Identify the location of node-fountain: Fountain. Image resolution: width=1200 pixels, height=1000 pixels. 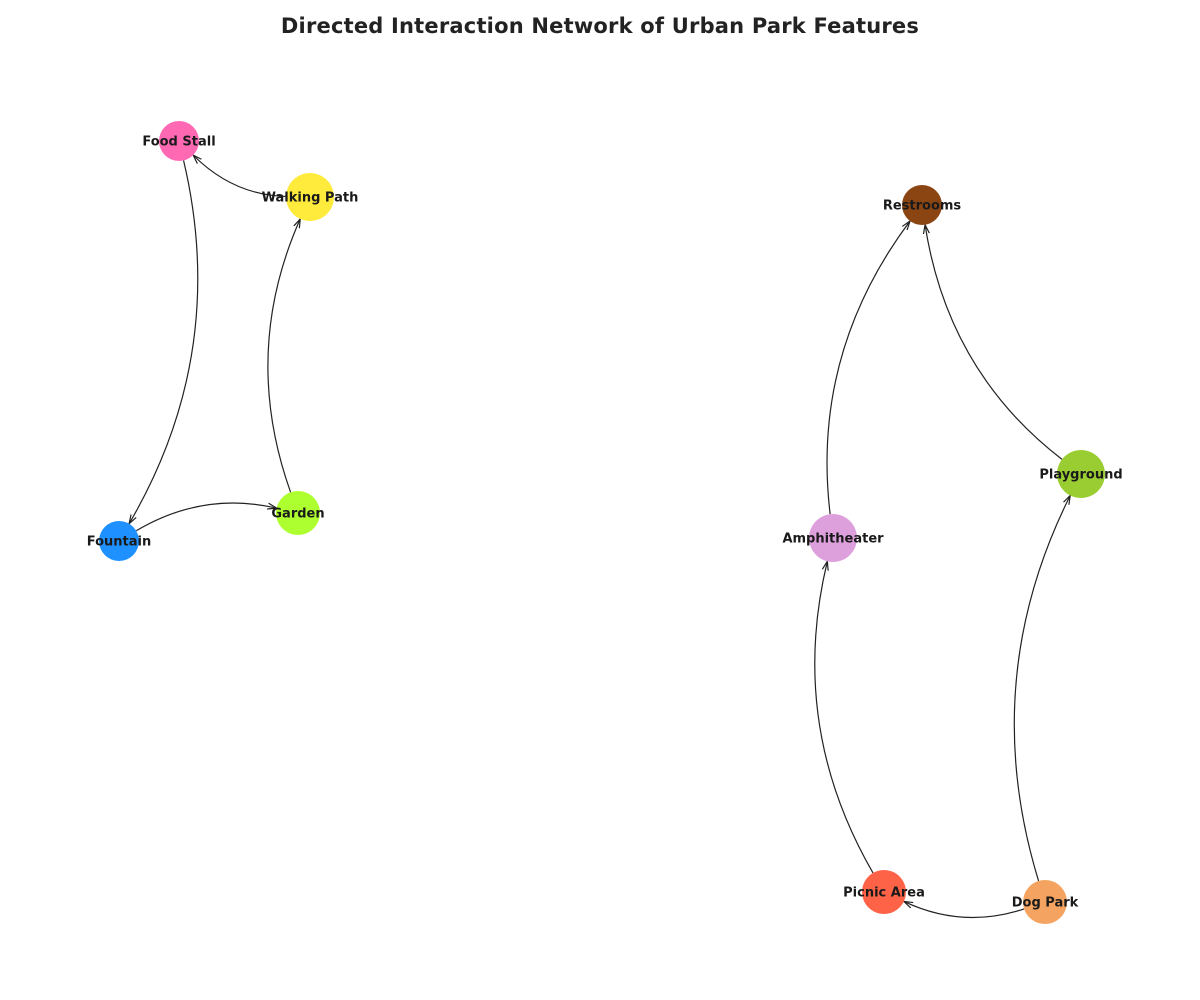
(119, 541).